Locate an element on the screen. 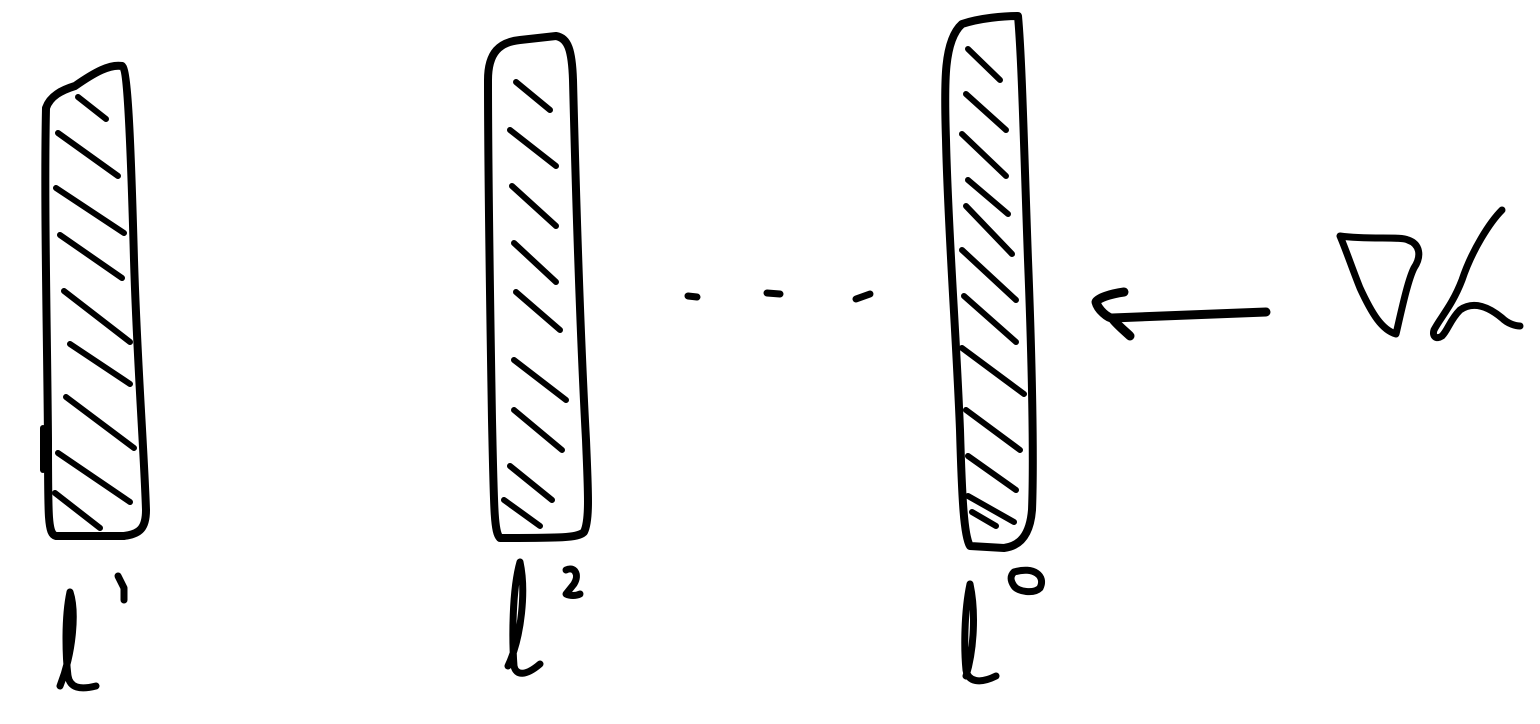  layer-2-label: 2 is located at coordinates (544, 617).